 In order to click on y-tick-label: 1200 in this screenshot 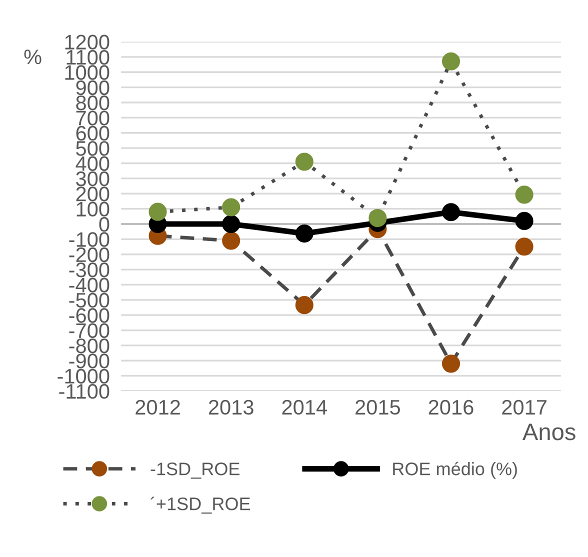, I will do `click(87, 42)`.